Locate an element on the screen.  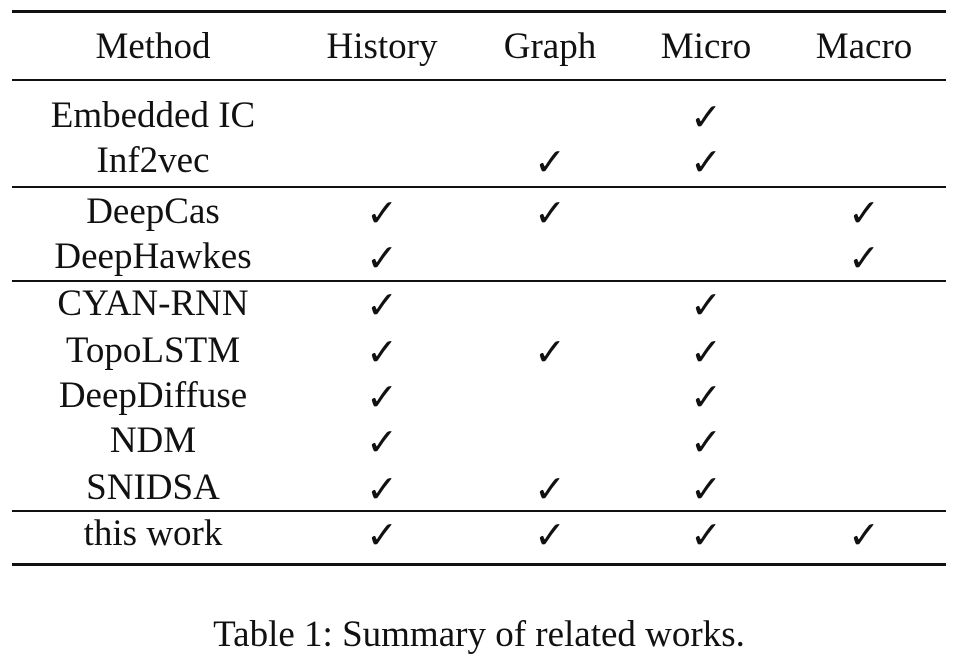
header-method: Method is located at coordinates (153, 46).